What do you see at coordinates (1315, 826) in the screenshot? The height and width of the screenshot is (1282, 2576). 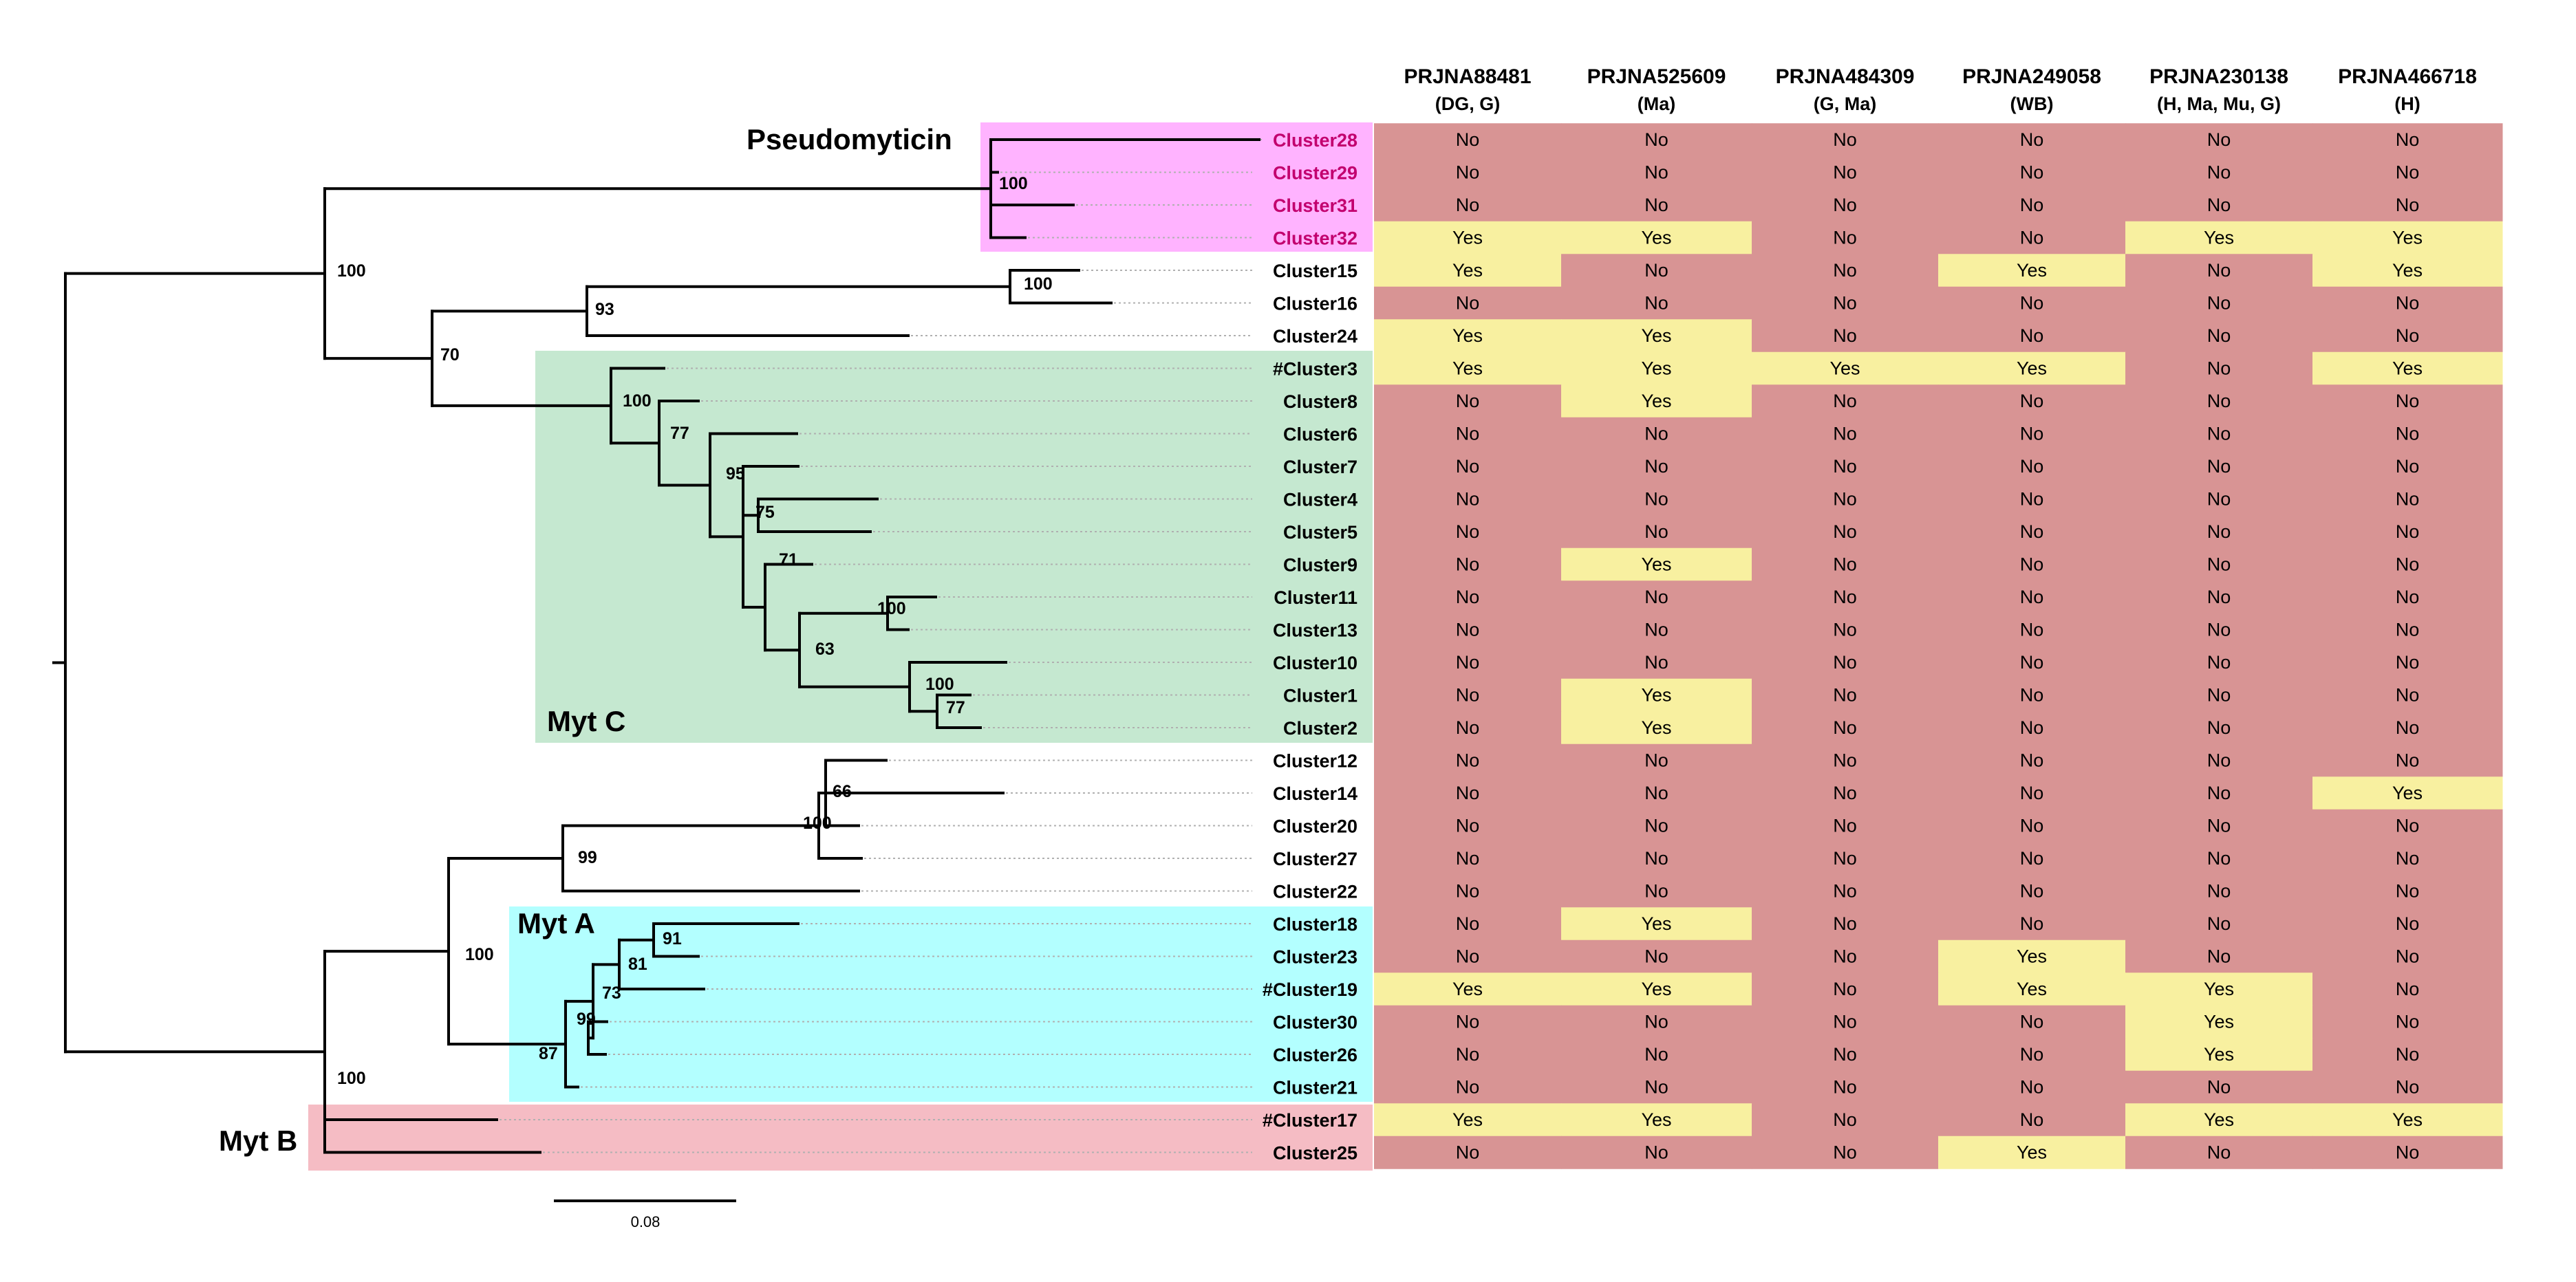 I see `cluster-label: Cluster20` at bounding box center [1315, 826].